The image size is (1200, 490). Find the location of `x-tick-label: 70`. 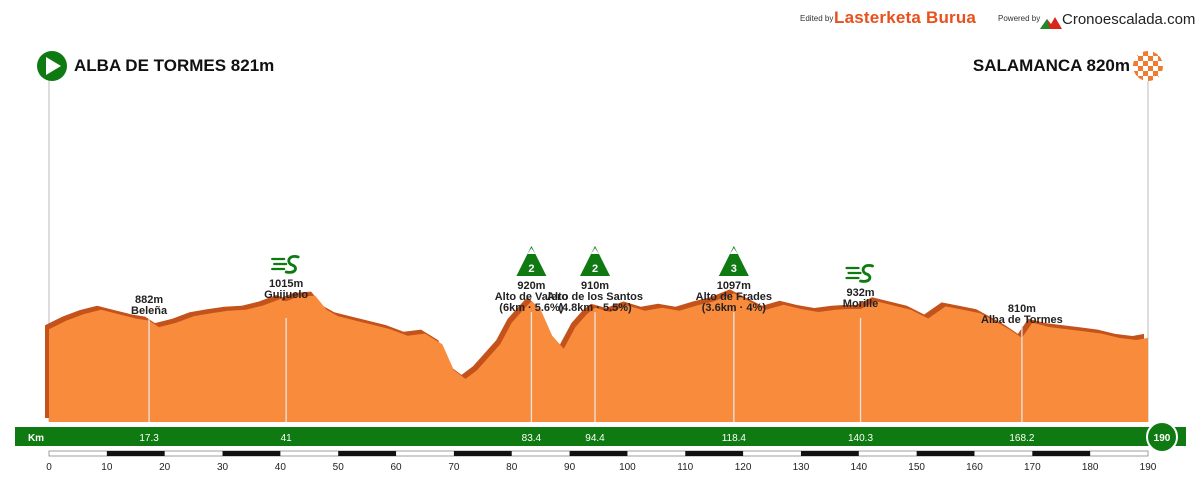

x-tick-label: 70 is located at coordinates (454, 467).